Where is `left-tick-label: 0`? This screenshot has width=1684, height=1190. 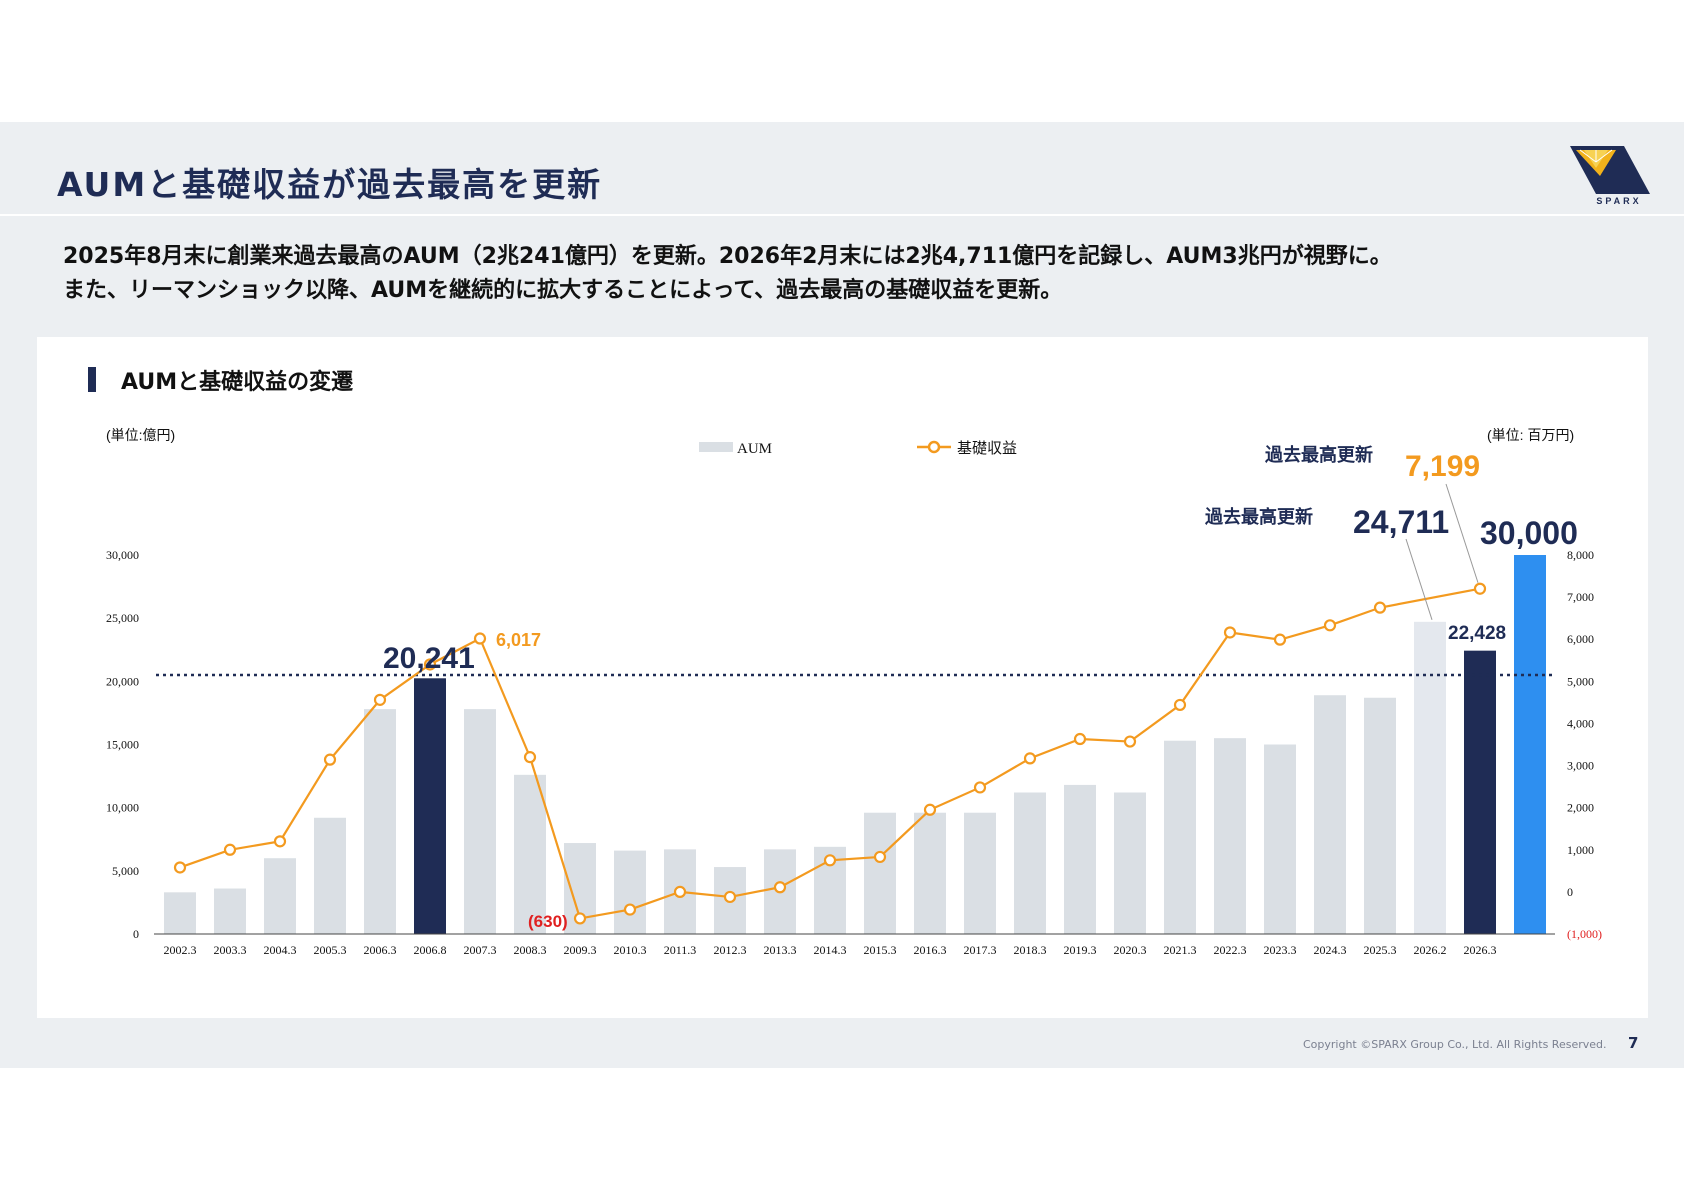 left-tick-label: 0 is located at coordinates (136, 934).